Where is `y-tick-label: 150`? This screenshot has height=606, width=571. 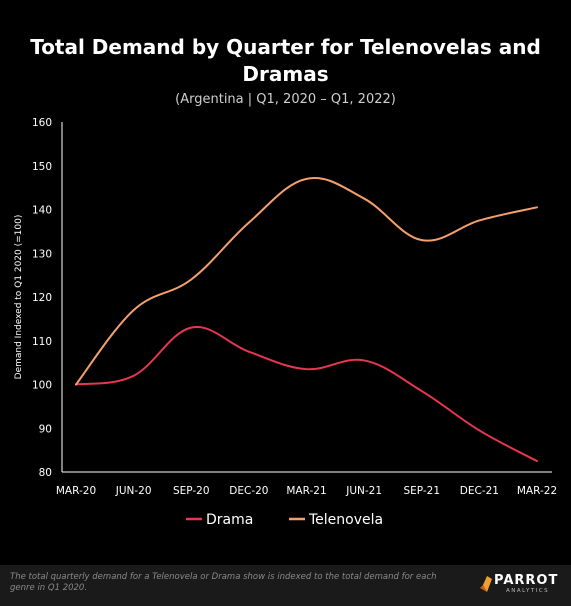
y-tick-label: 150 is located at coordinates (42, 167).